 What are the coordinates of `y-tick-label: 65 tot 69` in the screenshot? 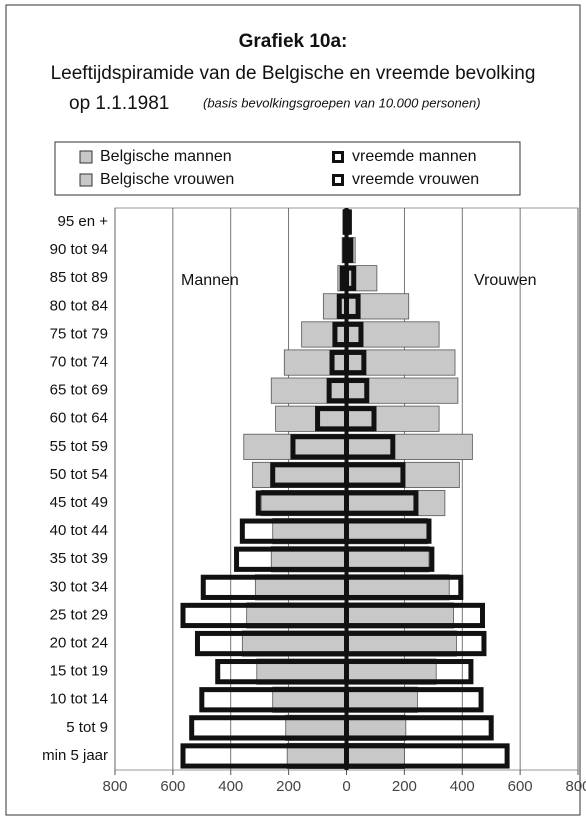 It's located at (79, 390).